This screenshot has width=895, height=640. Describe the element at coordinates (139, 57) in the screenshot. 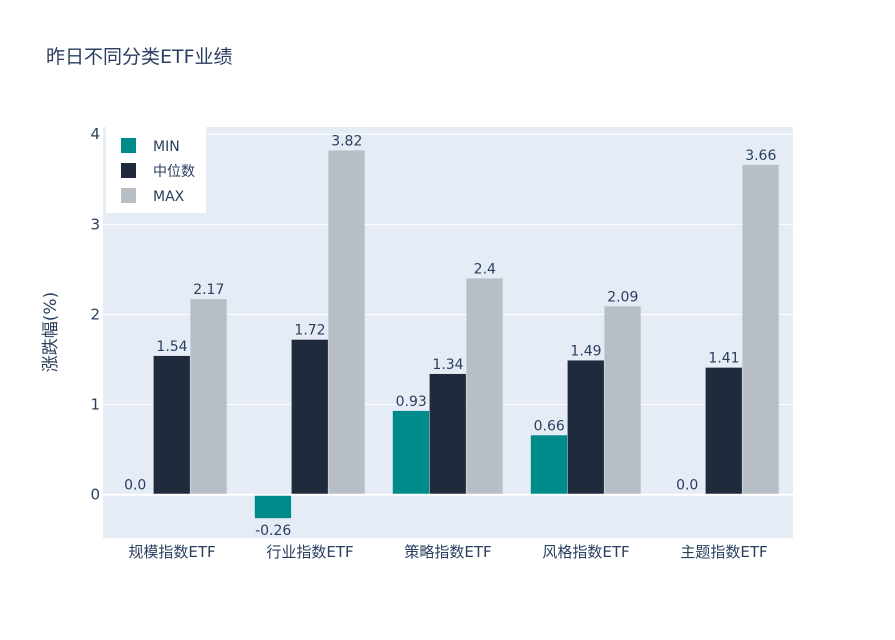

I see `chart-title: 昨日不同分类ETF业绩` at that location.